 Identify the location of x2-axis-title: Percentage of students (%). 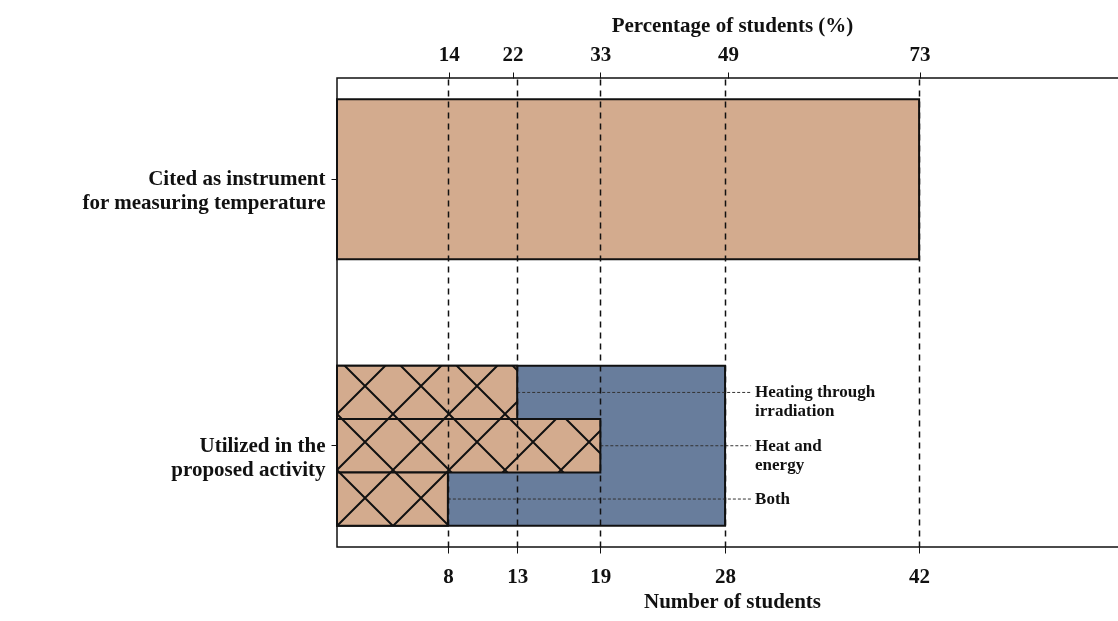
(732, 24).